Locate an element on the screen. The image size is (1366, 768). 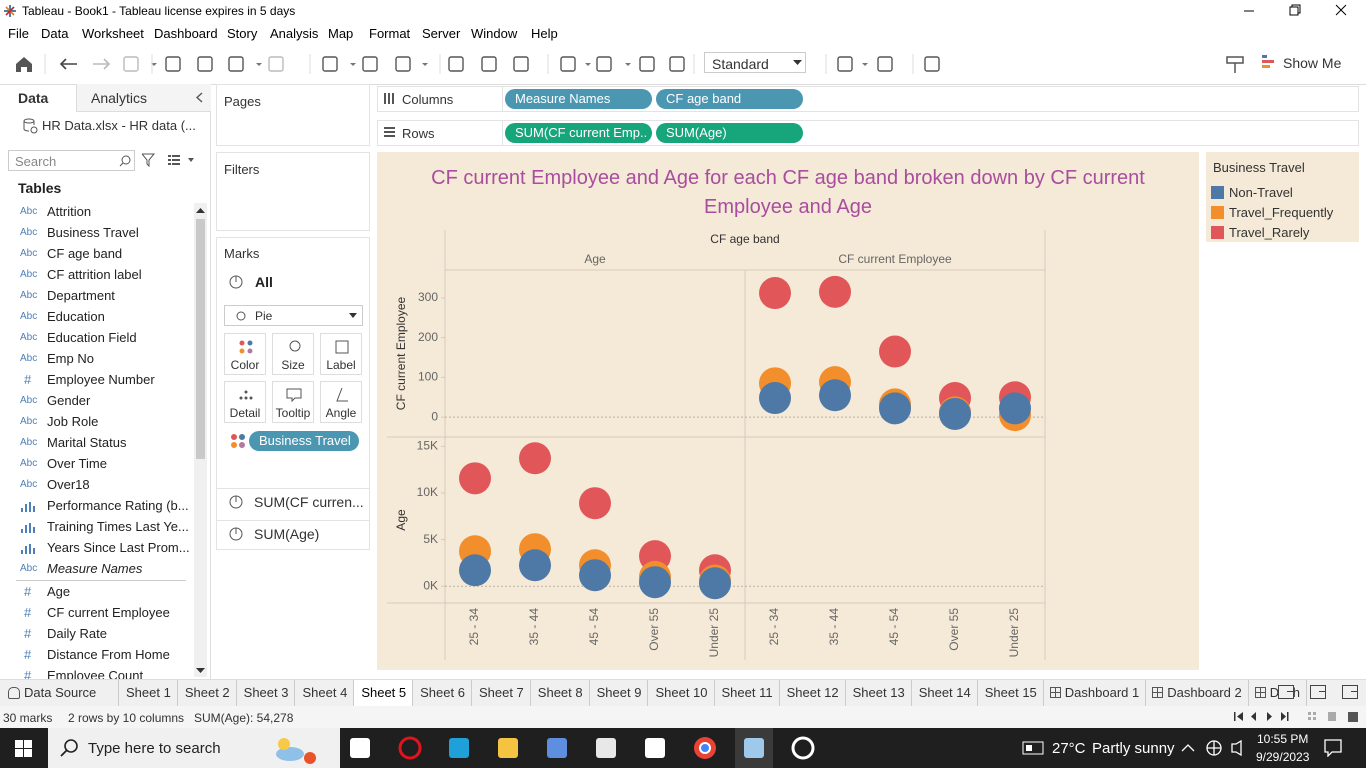
field-row: Abc Job Role is located at coordinates (95, 421).